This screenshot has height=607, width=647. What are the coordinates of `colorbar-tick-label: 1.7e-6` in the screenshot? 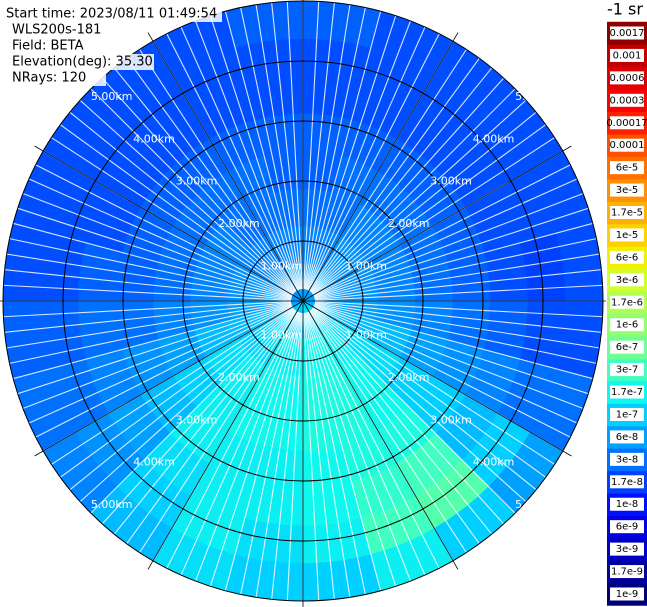 It's located at (627, 302).